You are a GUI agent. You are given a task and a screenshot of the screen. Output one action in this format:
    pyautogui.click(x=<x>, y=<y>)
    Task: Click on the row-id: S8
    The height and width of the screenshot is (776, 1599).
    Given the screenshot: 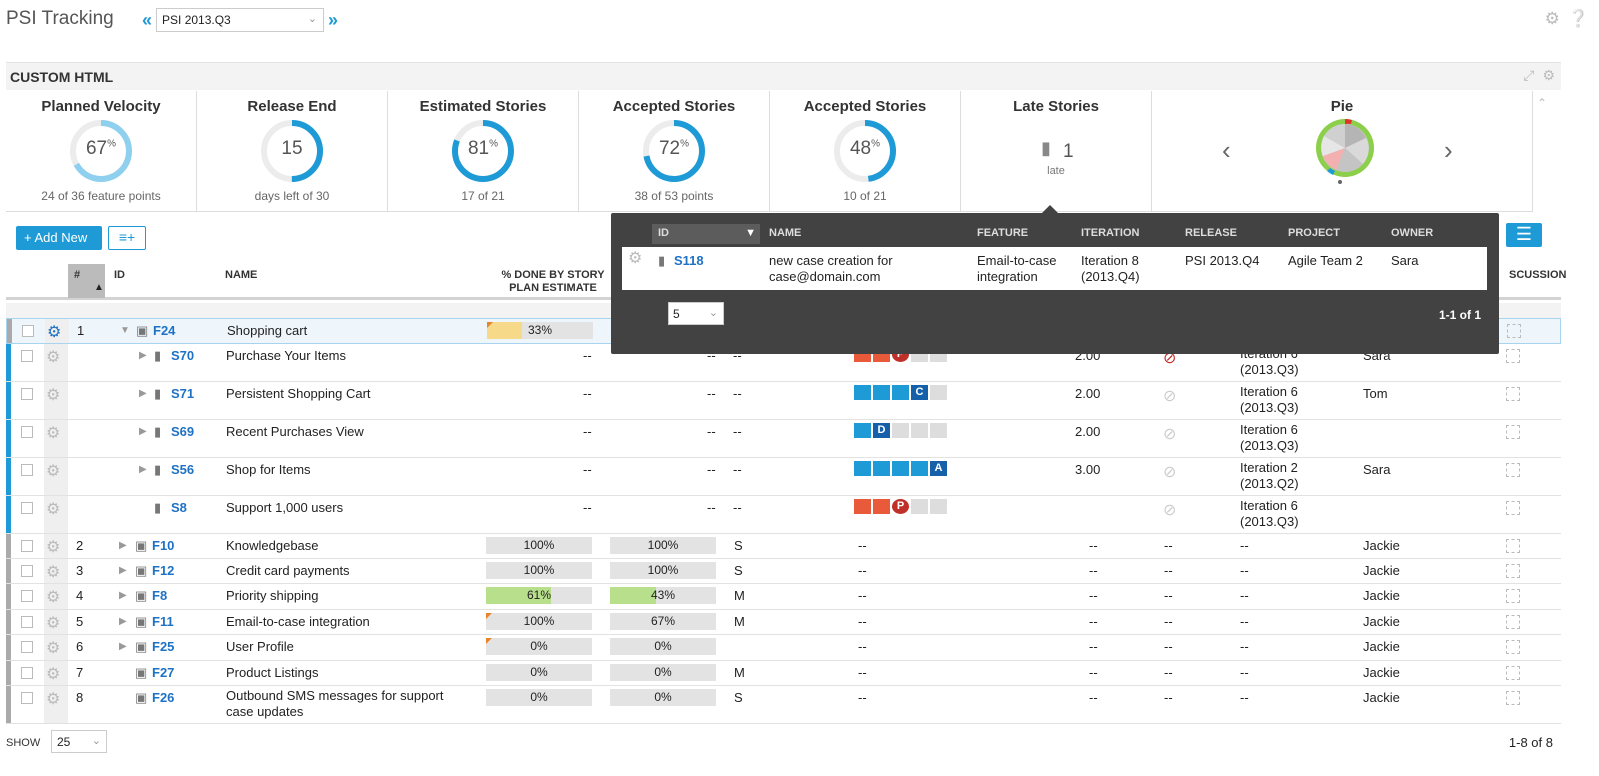 What is the action you would take?
    pyautogui.click(x=179, y=507)
    